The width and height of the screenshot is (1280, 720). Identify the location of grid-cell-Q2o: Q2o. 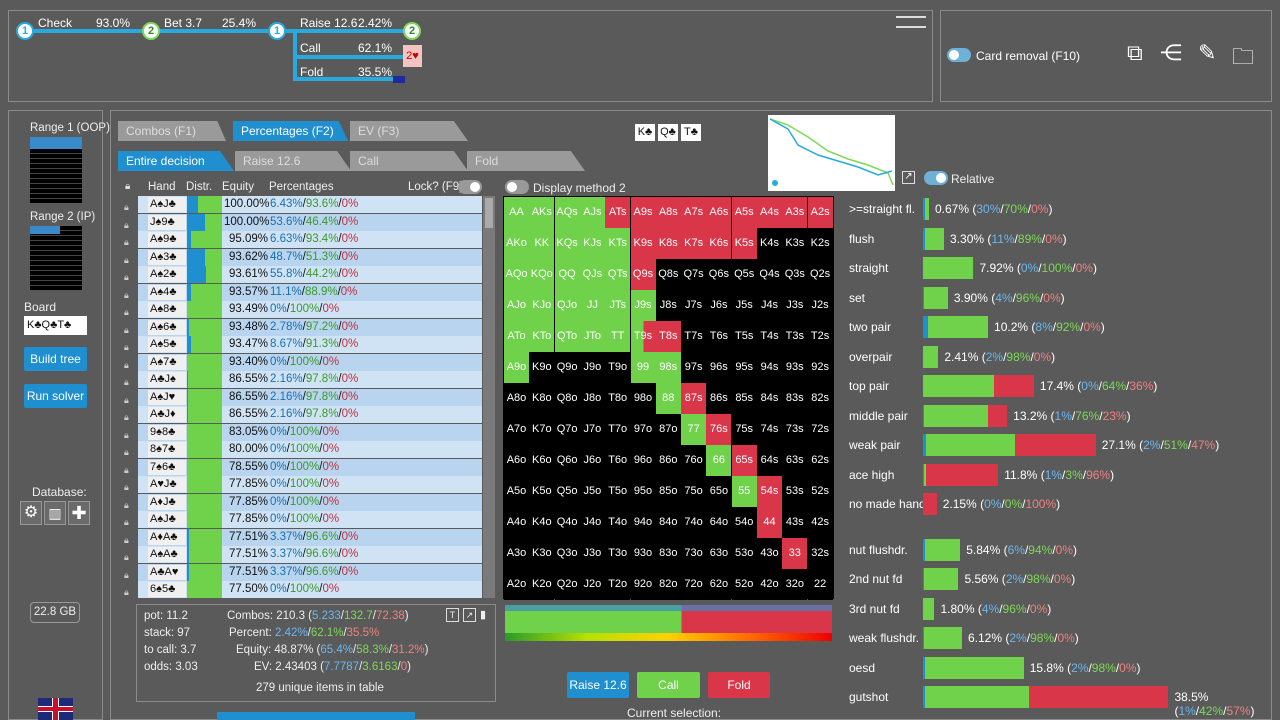
(567, 584).